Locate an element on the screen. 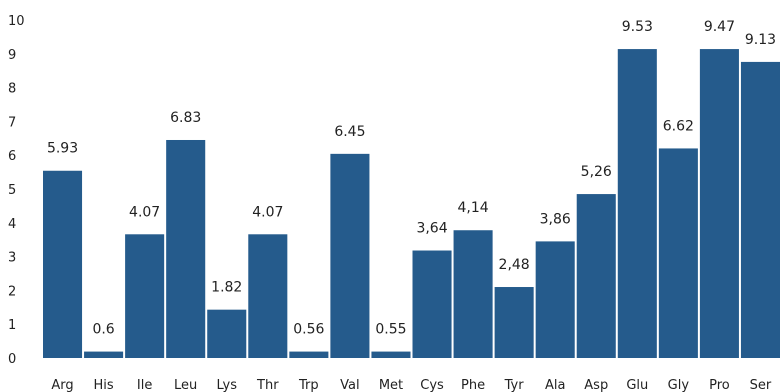  bar-pro is located at coordinates (719, 204).